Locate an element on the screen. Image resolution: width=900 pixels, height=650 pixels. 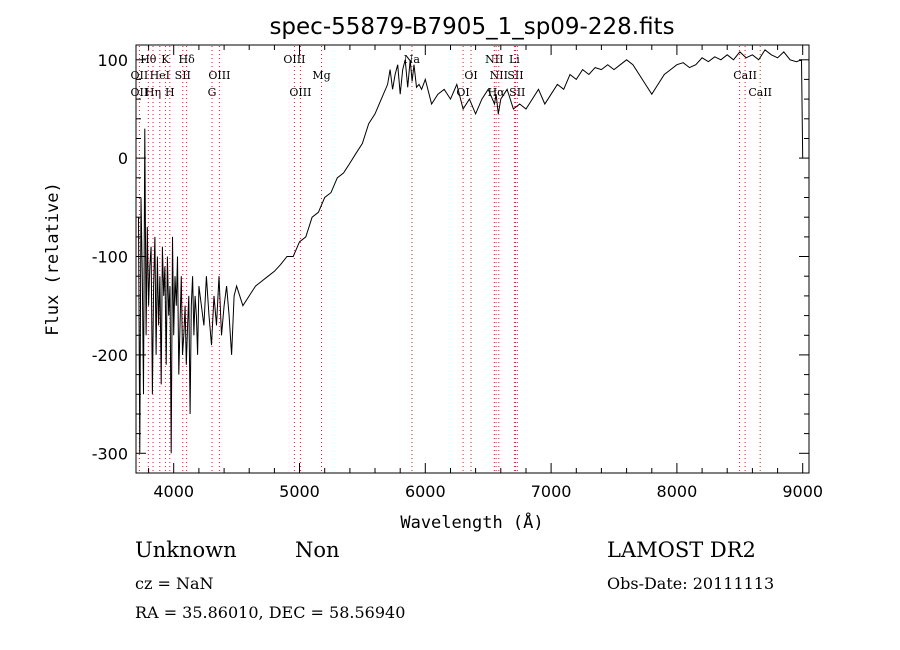
line-label-20: OI is located at coordinates (462, 92).